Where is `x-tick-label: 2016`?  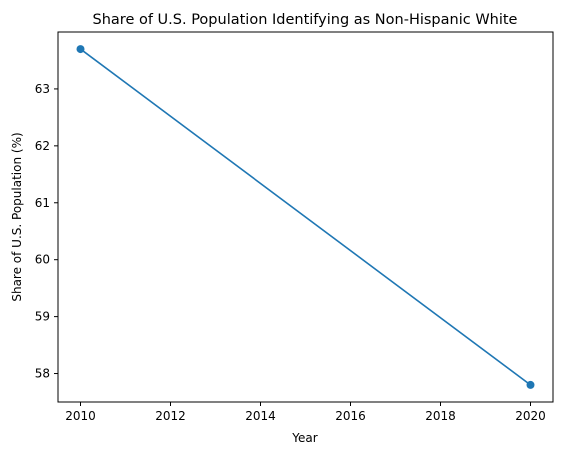
x-tick-label: 2016 is located at coordinates (350, 416).